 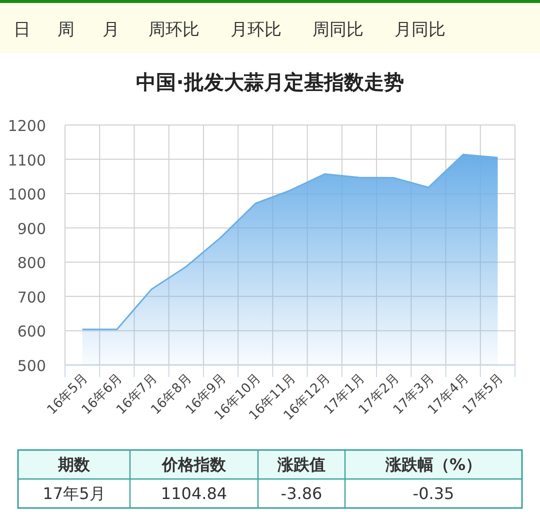 I want to click on text: 月环比, so click(x=256, y=30).